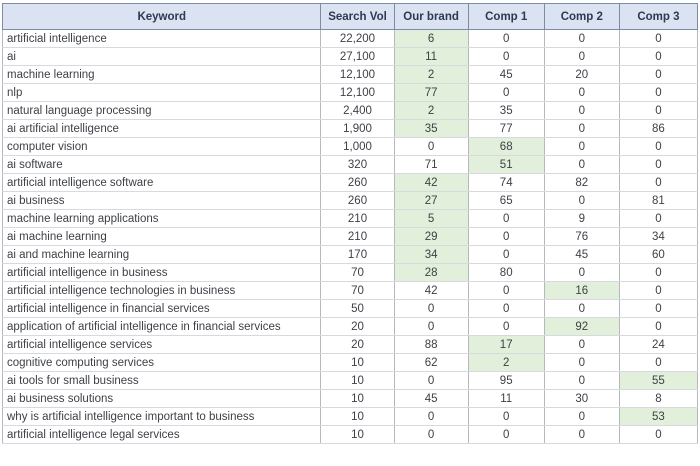 This screenshot has width=700, height=466. I want to click on rank-cell-our_brand: 29, so click(431, 236).